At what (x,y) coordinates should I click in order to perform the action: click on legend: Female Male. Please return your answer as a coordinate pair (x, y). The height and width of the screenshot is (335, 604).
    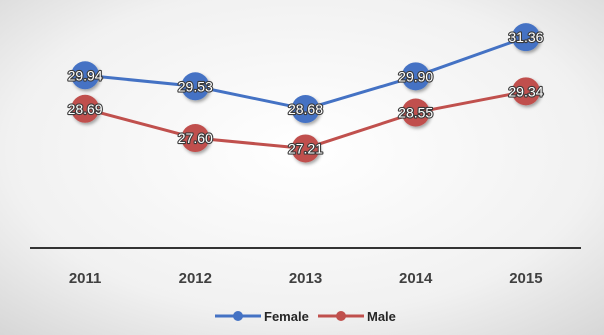
    Looking at the image, I should click on (305, 316).